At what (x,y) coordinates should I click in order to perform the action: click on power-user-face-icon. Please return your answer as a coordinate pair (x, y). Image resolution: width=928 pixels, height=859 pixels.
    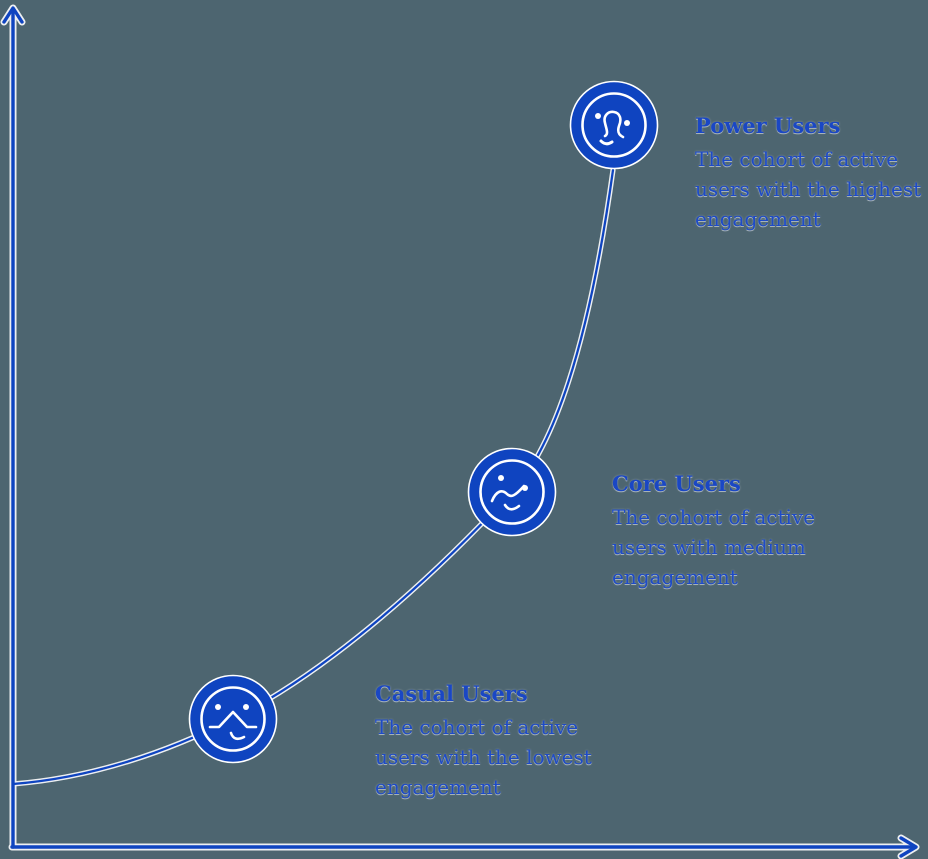
    Looking at the image, I should click on (614, 125).